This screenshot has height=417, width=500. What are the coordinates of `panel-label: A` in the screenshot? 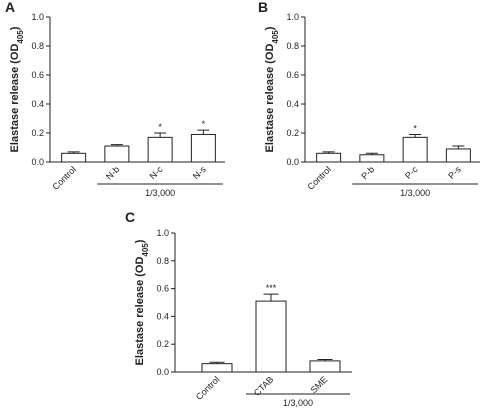 It's located at (10, 7).